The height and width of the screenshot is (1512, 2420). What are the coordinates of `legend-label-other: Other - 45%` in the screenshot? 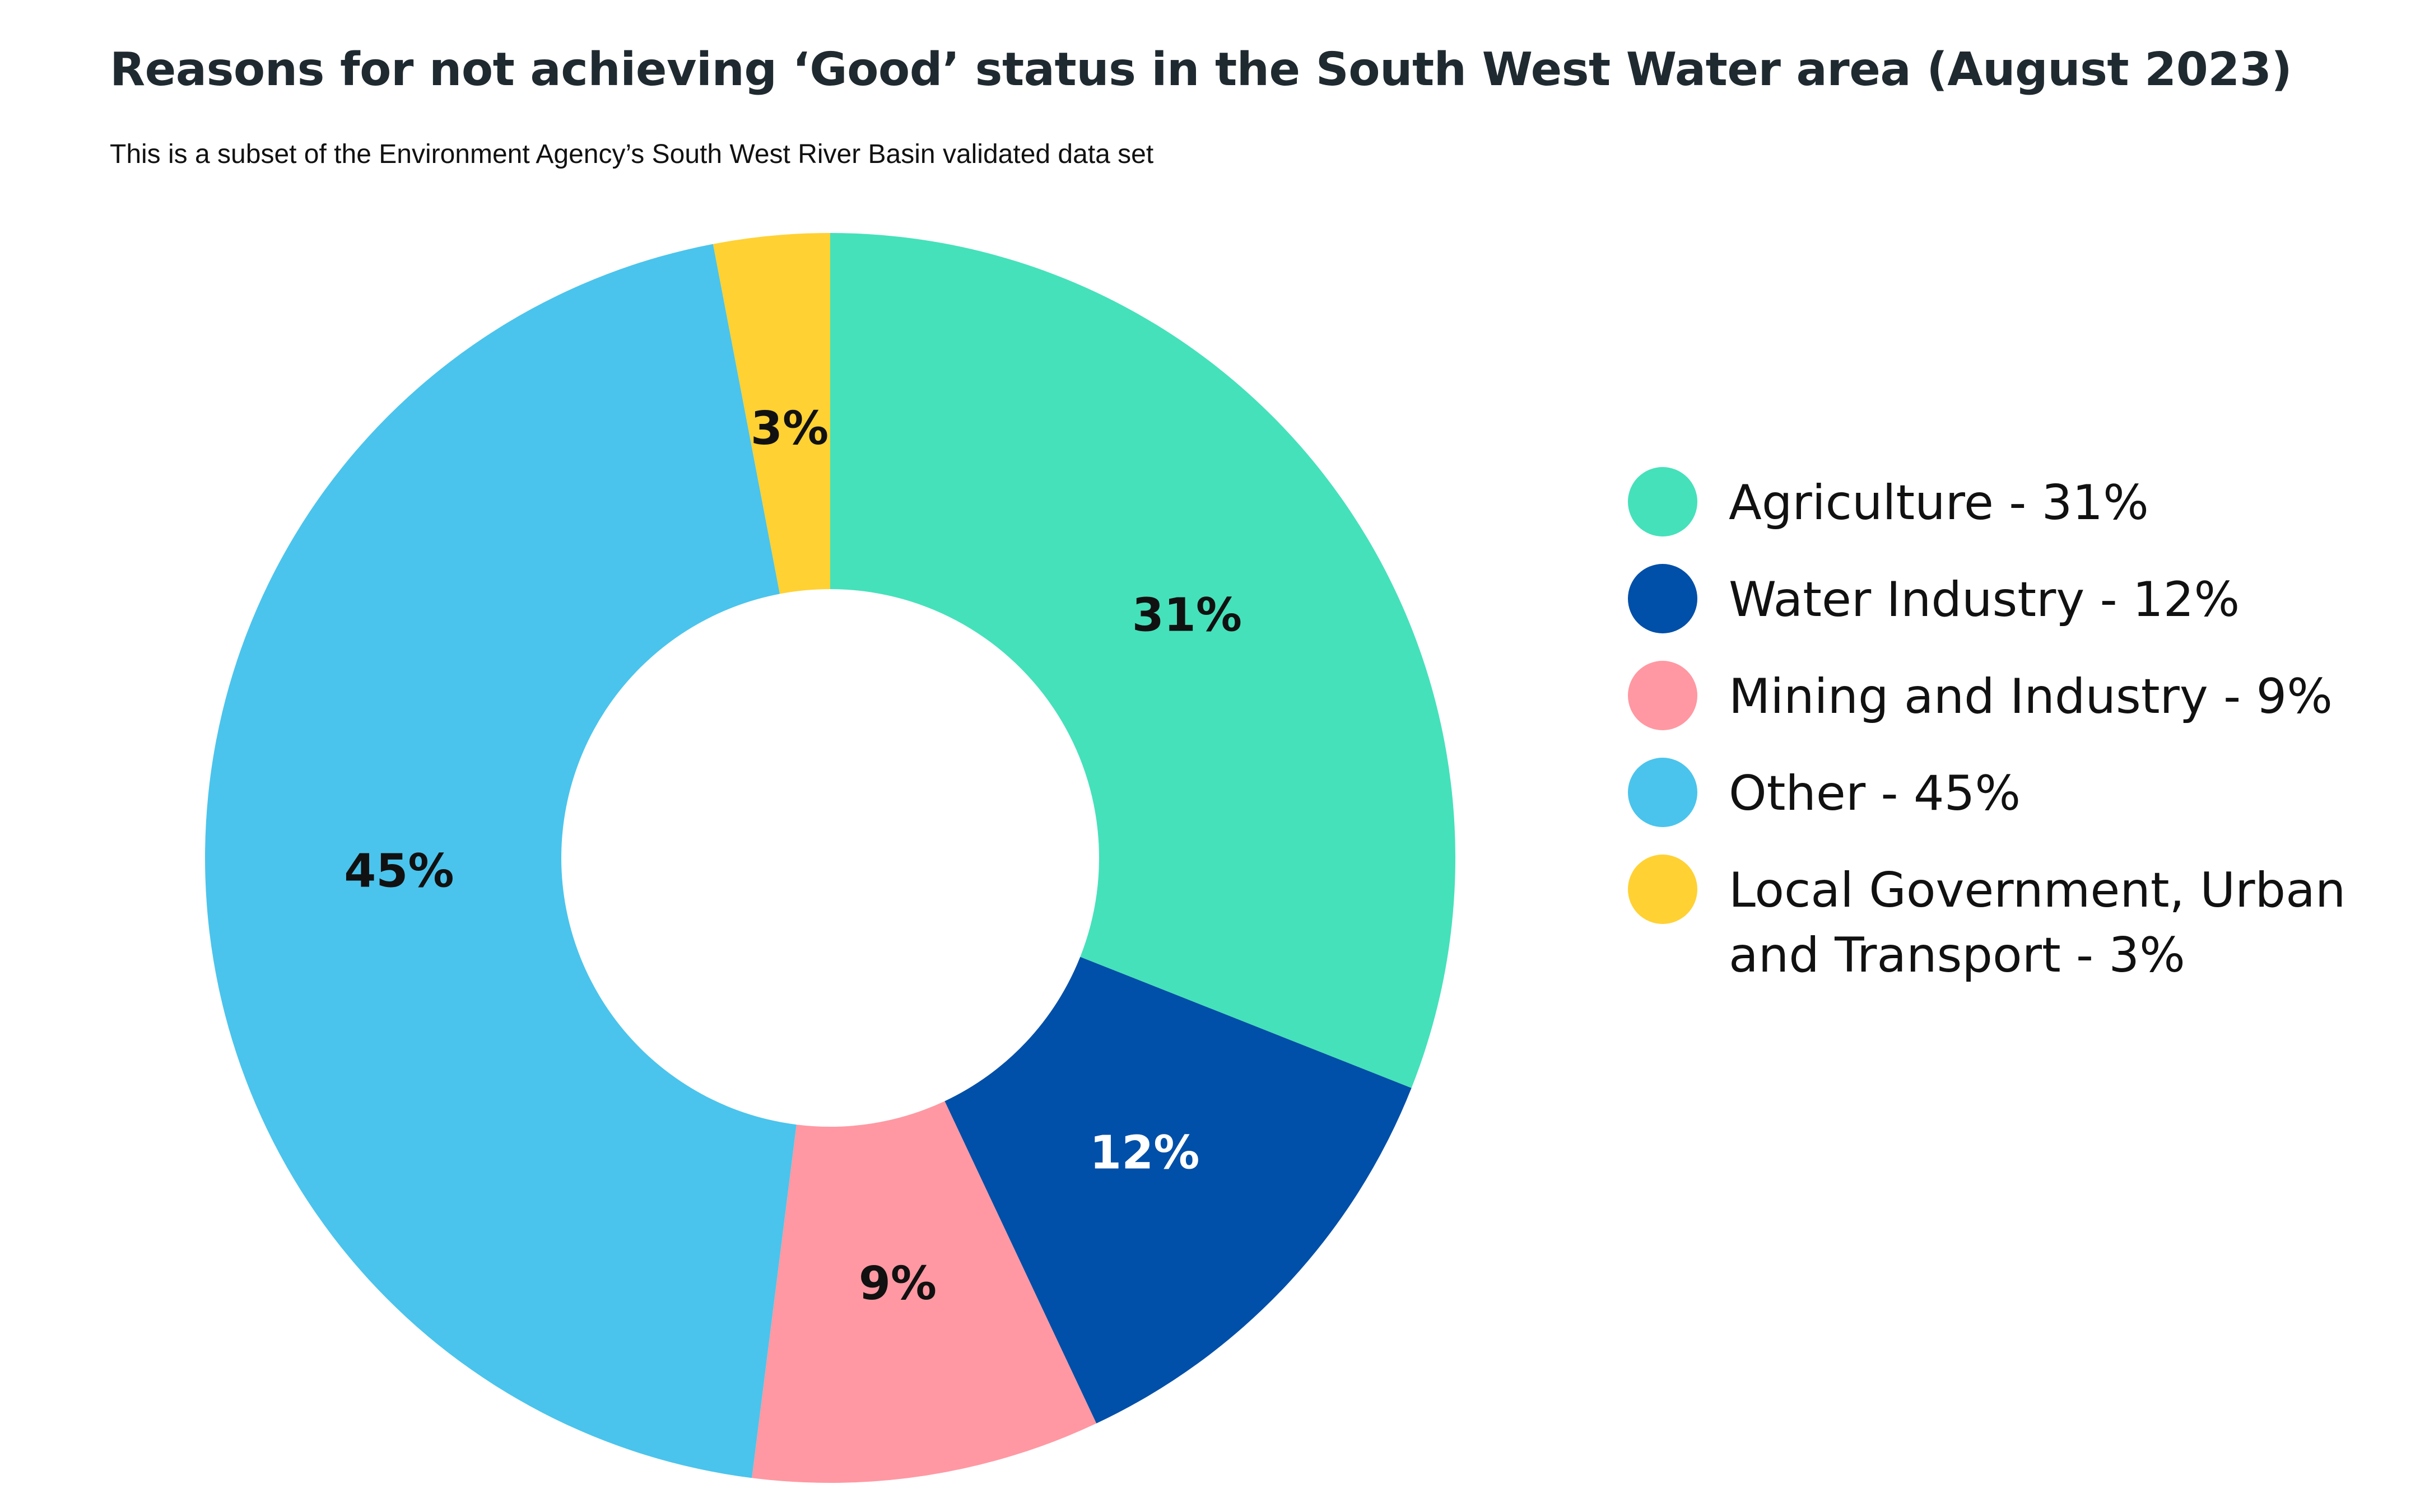 It's located at (1875, 794).